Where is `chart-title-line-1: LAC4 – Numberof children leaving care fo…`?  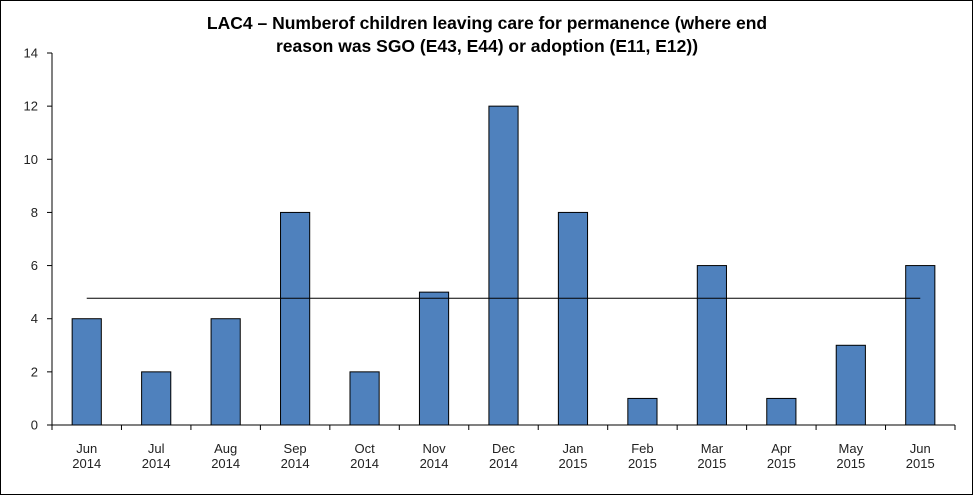
chart-title-line-1: LAC4 – Numberof children leaving care fo… is located at coordinates (487, 23).